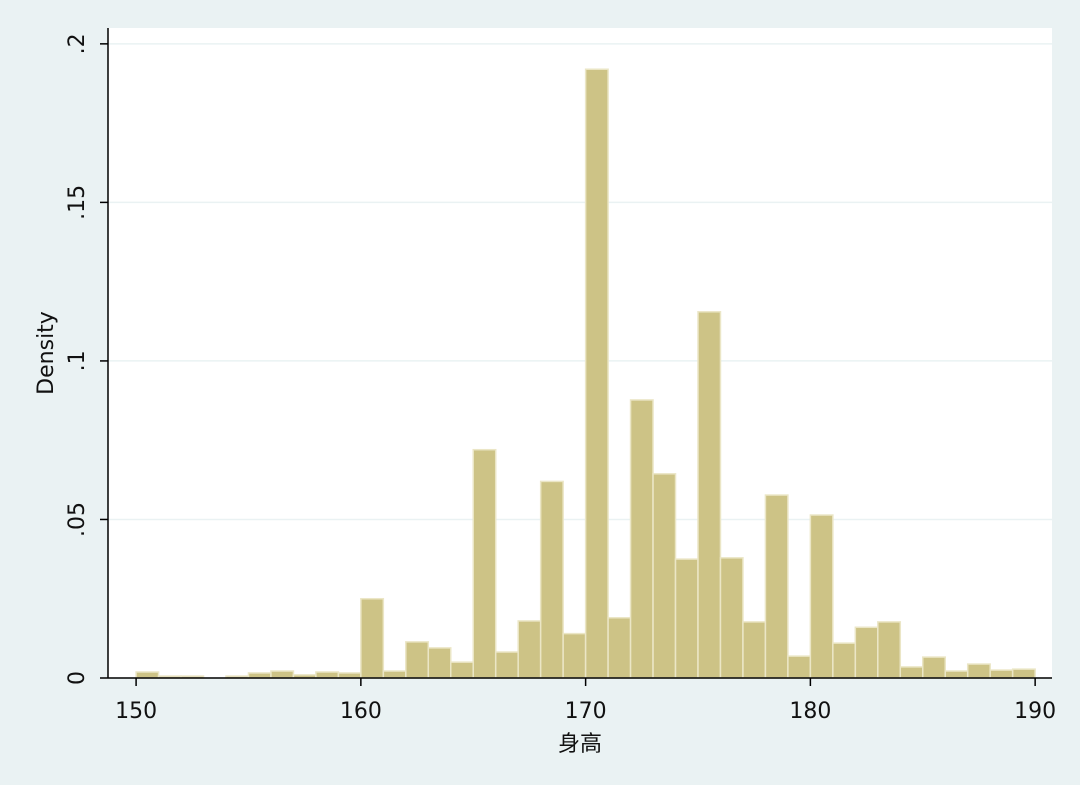 The image size is (1080, 785). Describe the element at coordinates (77, 360) in the screenshot. I see `y-tick-label: .1` at that location.